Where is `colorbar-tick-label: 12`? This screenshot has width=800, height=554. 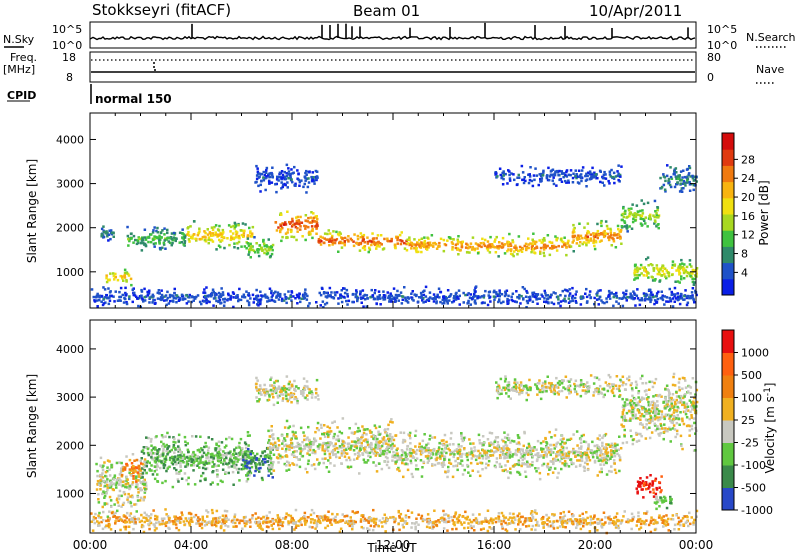 colorbar-tick-label: 12 is located at coordinates (748, 235).